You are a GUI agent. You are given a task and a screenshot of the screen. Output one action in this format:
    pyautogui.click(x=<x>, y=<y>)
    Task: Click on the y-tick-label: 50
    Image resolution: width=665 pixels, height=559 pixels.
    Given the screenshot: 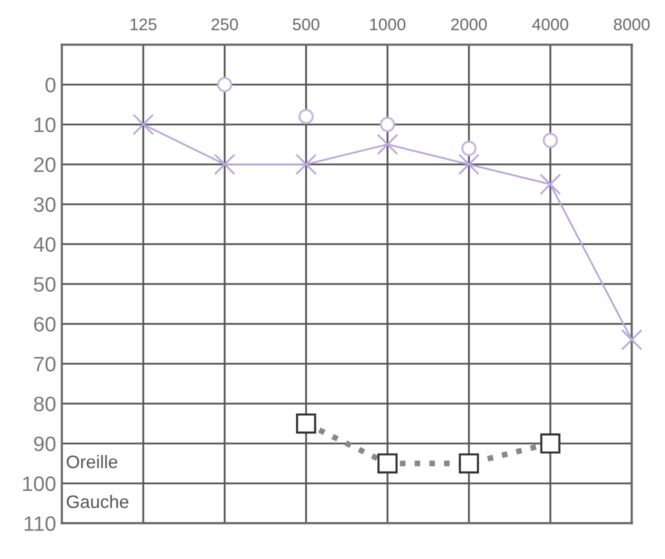 What is the action you would take?
    pyautogui.click(x=45, y=284)
    